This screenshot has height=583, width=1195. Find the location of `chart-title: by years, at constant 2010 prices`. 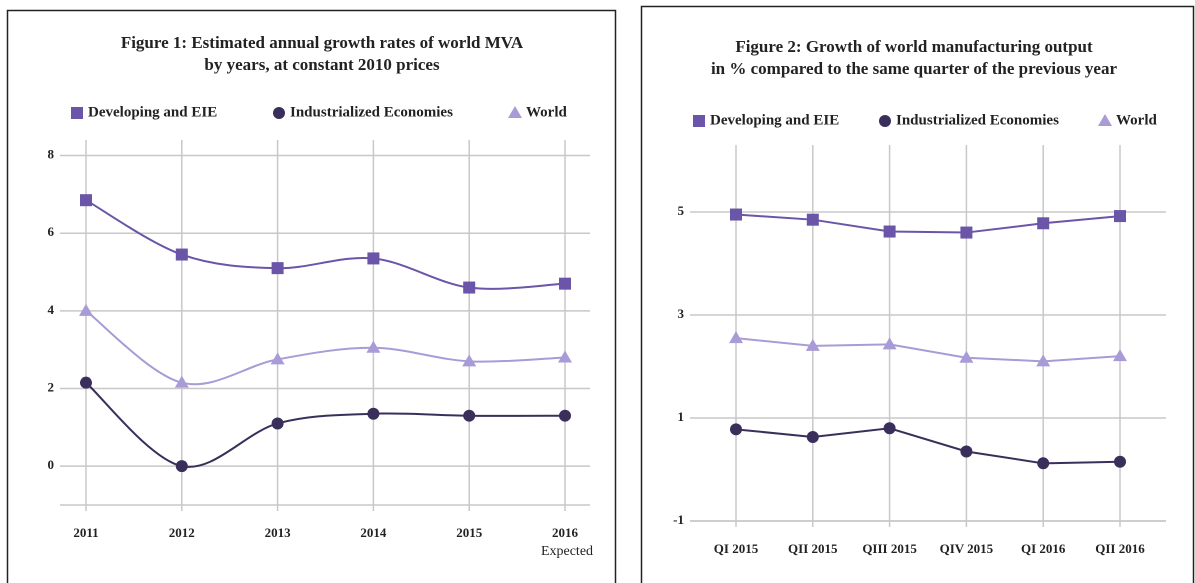

chart-title: by years, at constant 2010 prices is located at coordinates (322, 64).